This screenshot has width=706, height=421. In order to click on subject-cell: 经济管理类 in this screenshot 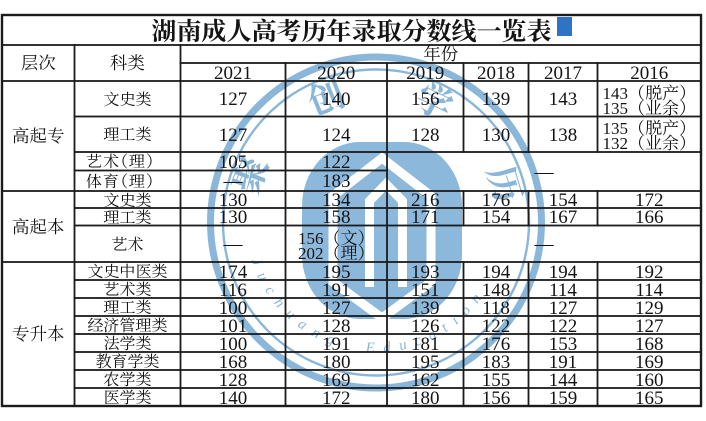, I will do `click(127, 324)`.